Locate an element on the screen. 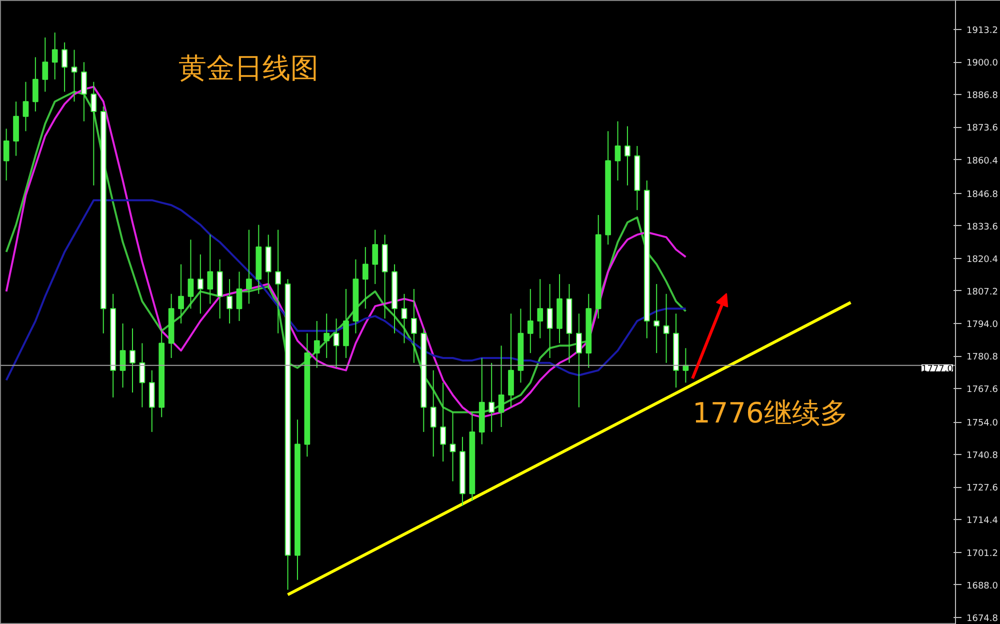  y-tick-label: 1846.8 is located at coordinates (982, 195).